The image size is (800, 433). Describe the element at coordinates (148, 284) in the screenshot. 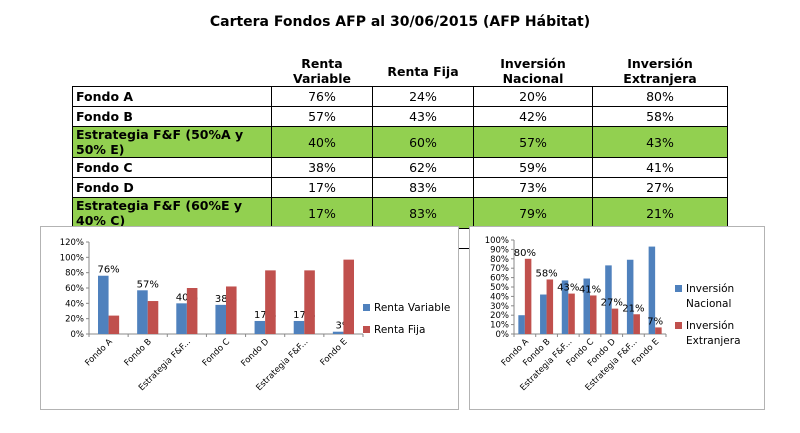

I see `data-label: 57%` at that location.